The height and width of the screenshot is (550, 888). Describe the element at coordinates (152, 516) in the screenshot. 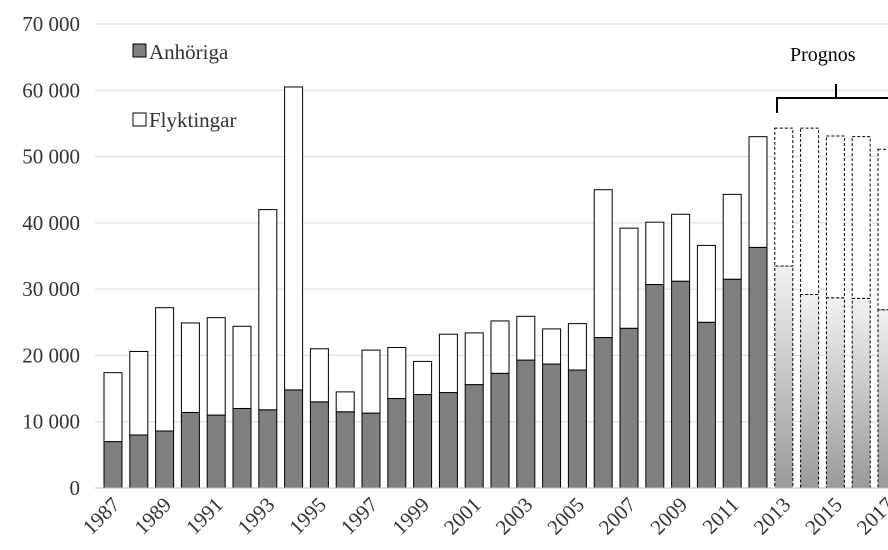

I see `x-tick-label: 1989` at that location.